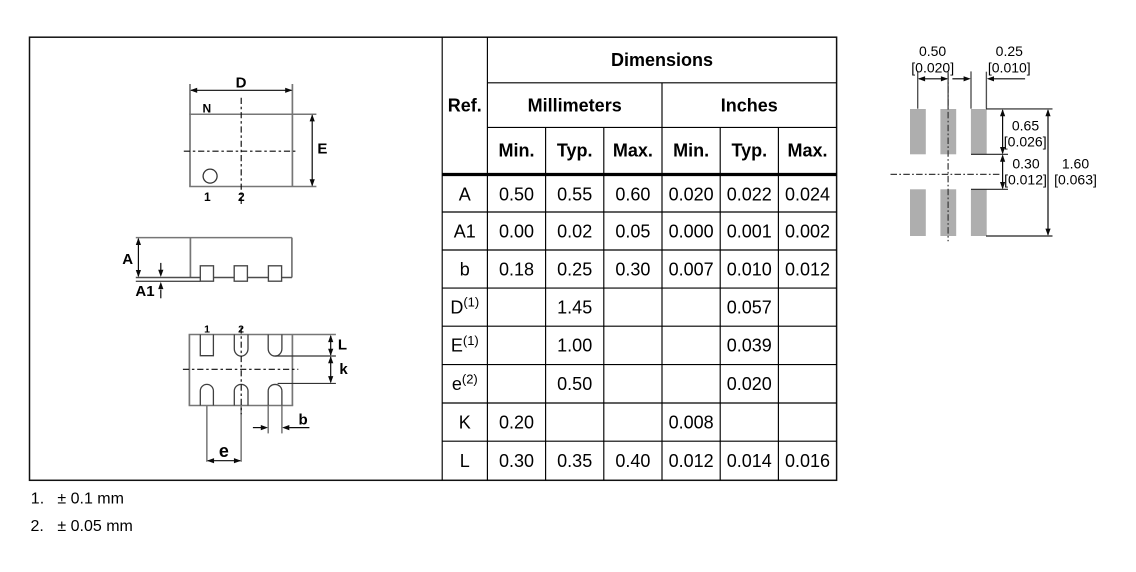 This screenshot has height=572, width=1136. I want to click on svg-text: 0.60, so click(632, 194).